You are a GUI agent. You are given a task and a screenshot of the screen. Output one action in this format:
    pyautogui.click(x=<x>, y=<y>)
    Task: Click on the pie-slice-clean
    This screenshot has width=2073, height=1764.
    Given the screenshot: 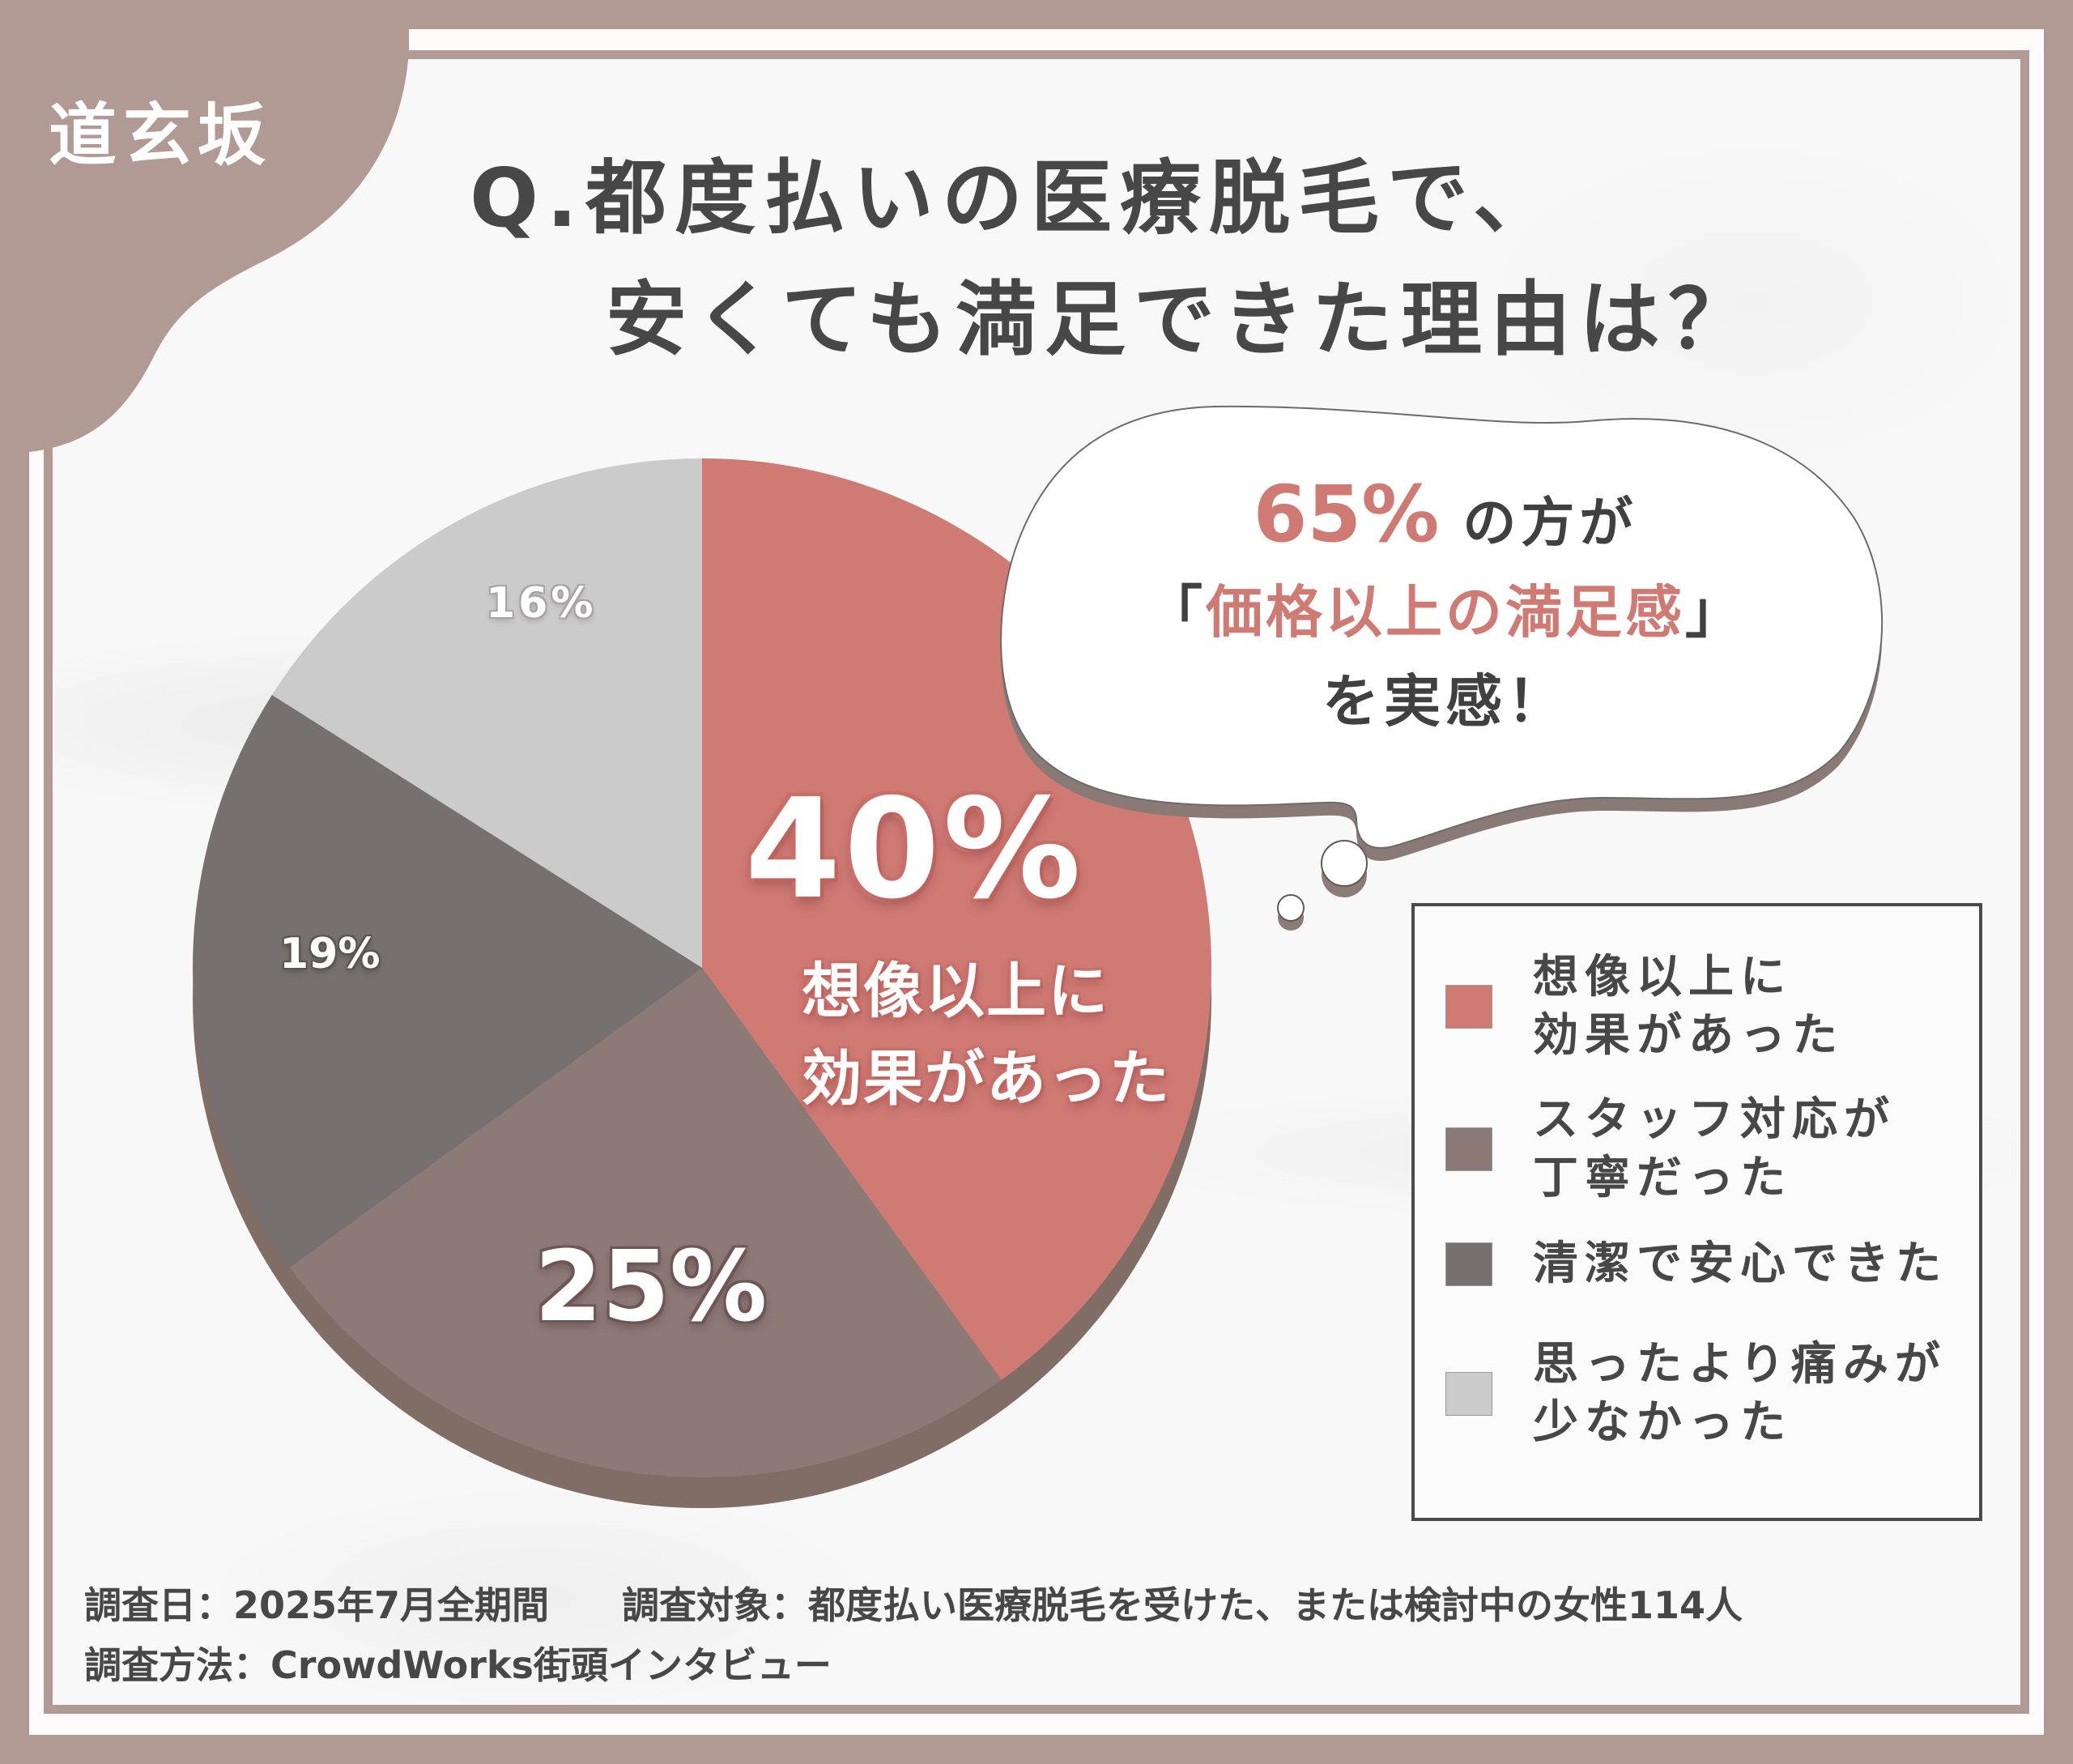 What is the action you would take?
    pyautogui.click(x=447, y=981)
    